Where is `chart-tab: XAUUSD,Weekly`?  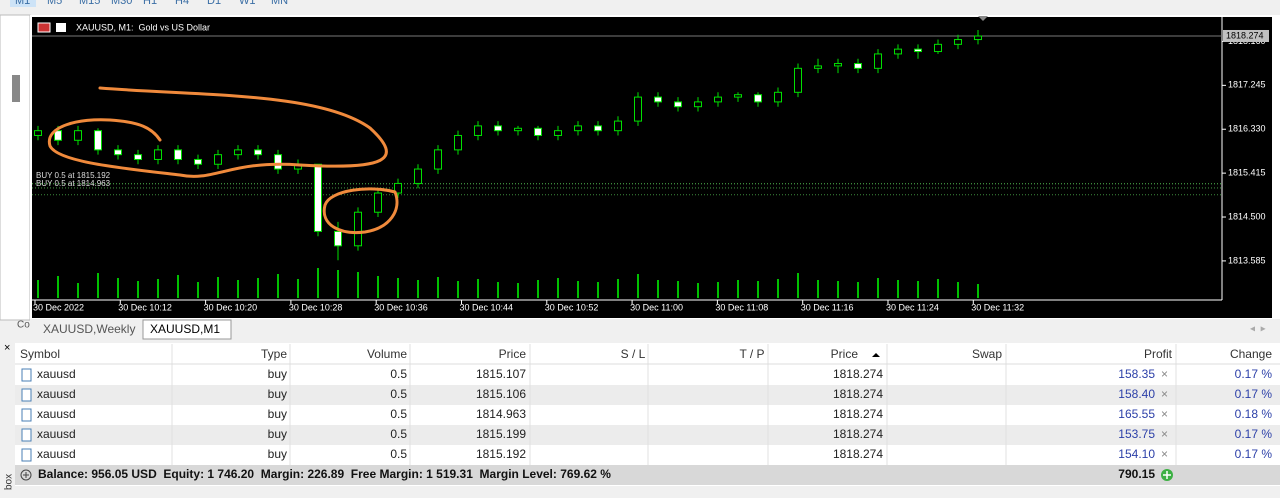
chart-tab: XAUUSD,Weekly is located at coordinates (89, 329).